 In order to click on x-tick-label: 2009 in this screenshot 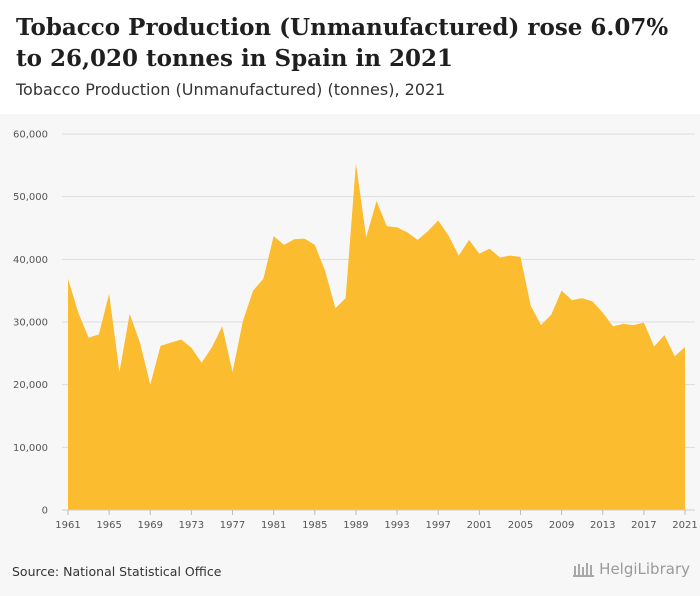, I will do `click(561, 525)`.